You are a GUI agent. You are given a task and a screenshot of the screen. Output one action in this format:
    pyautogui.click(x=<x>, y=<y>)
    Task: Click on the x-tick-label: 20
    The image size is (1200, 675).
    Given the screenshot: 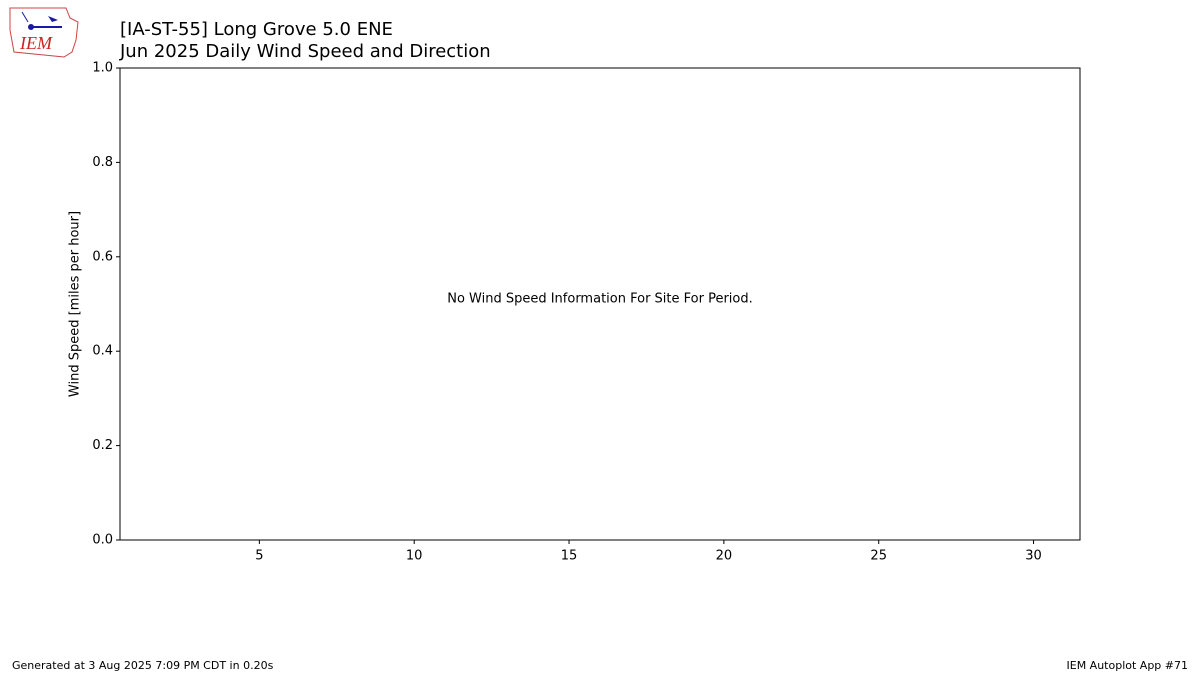 What is the action you would take?
    pyautogui.click(x=724, y=556)
    